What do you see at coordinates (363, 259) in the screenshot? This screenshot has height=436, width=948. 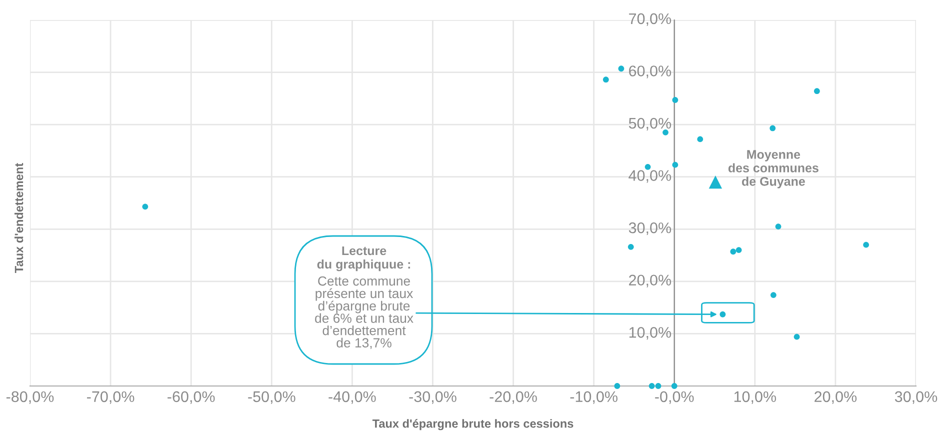 I see `annotation: Lecture du graphiquue :` at bounding box center [363, 259].